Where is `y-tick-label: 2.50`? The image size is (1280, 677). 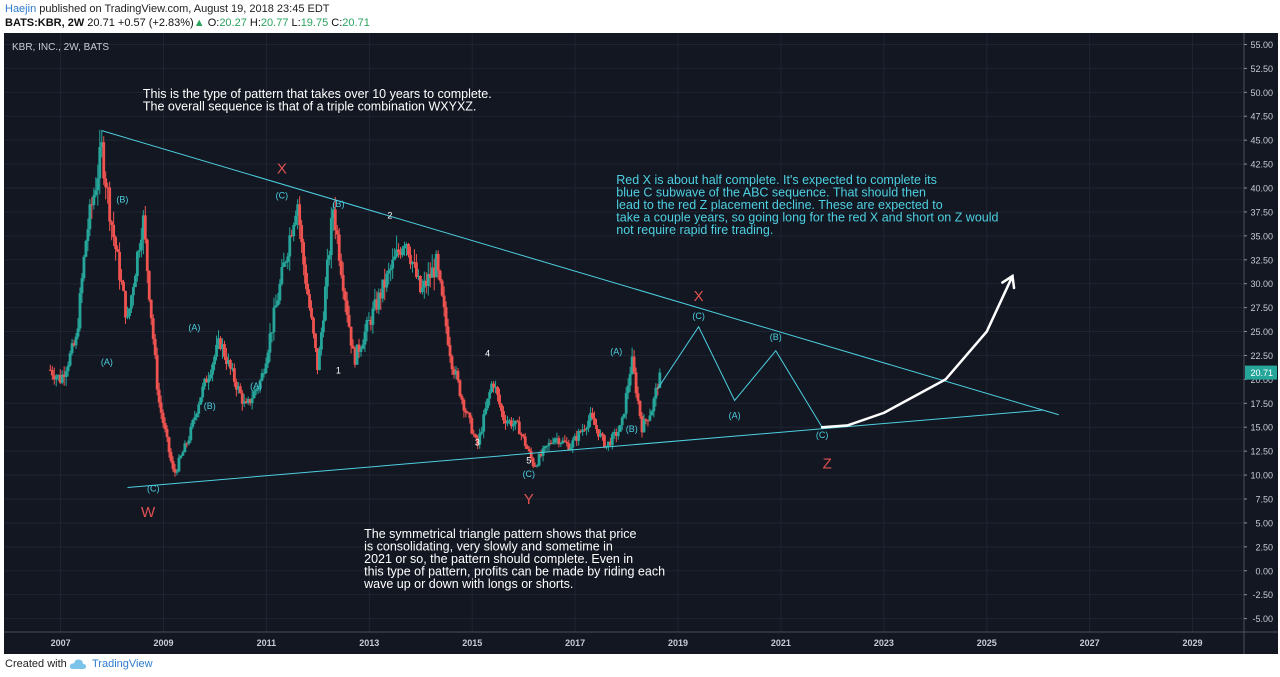
y-tick-label: 2.50 is located at coordinates (1264, 547).